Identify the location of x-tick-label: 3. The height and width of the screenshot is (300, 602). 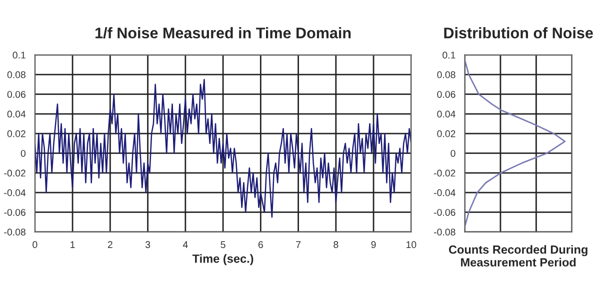
(147, 244).